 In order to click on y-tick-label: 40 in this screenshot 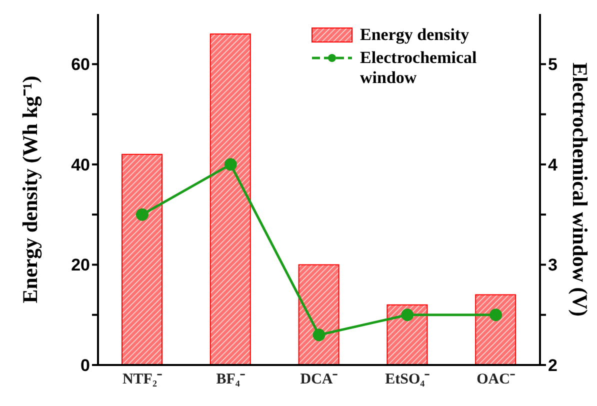, I will do `click(80, 164)`.